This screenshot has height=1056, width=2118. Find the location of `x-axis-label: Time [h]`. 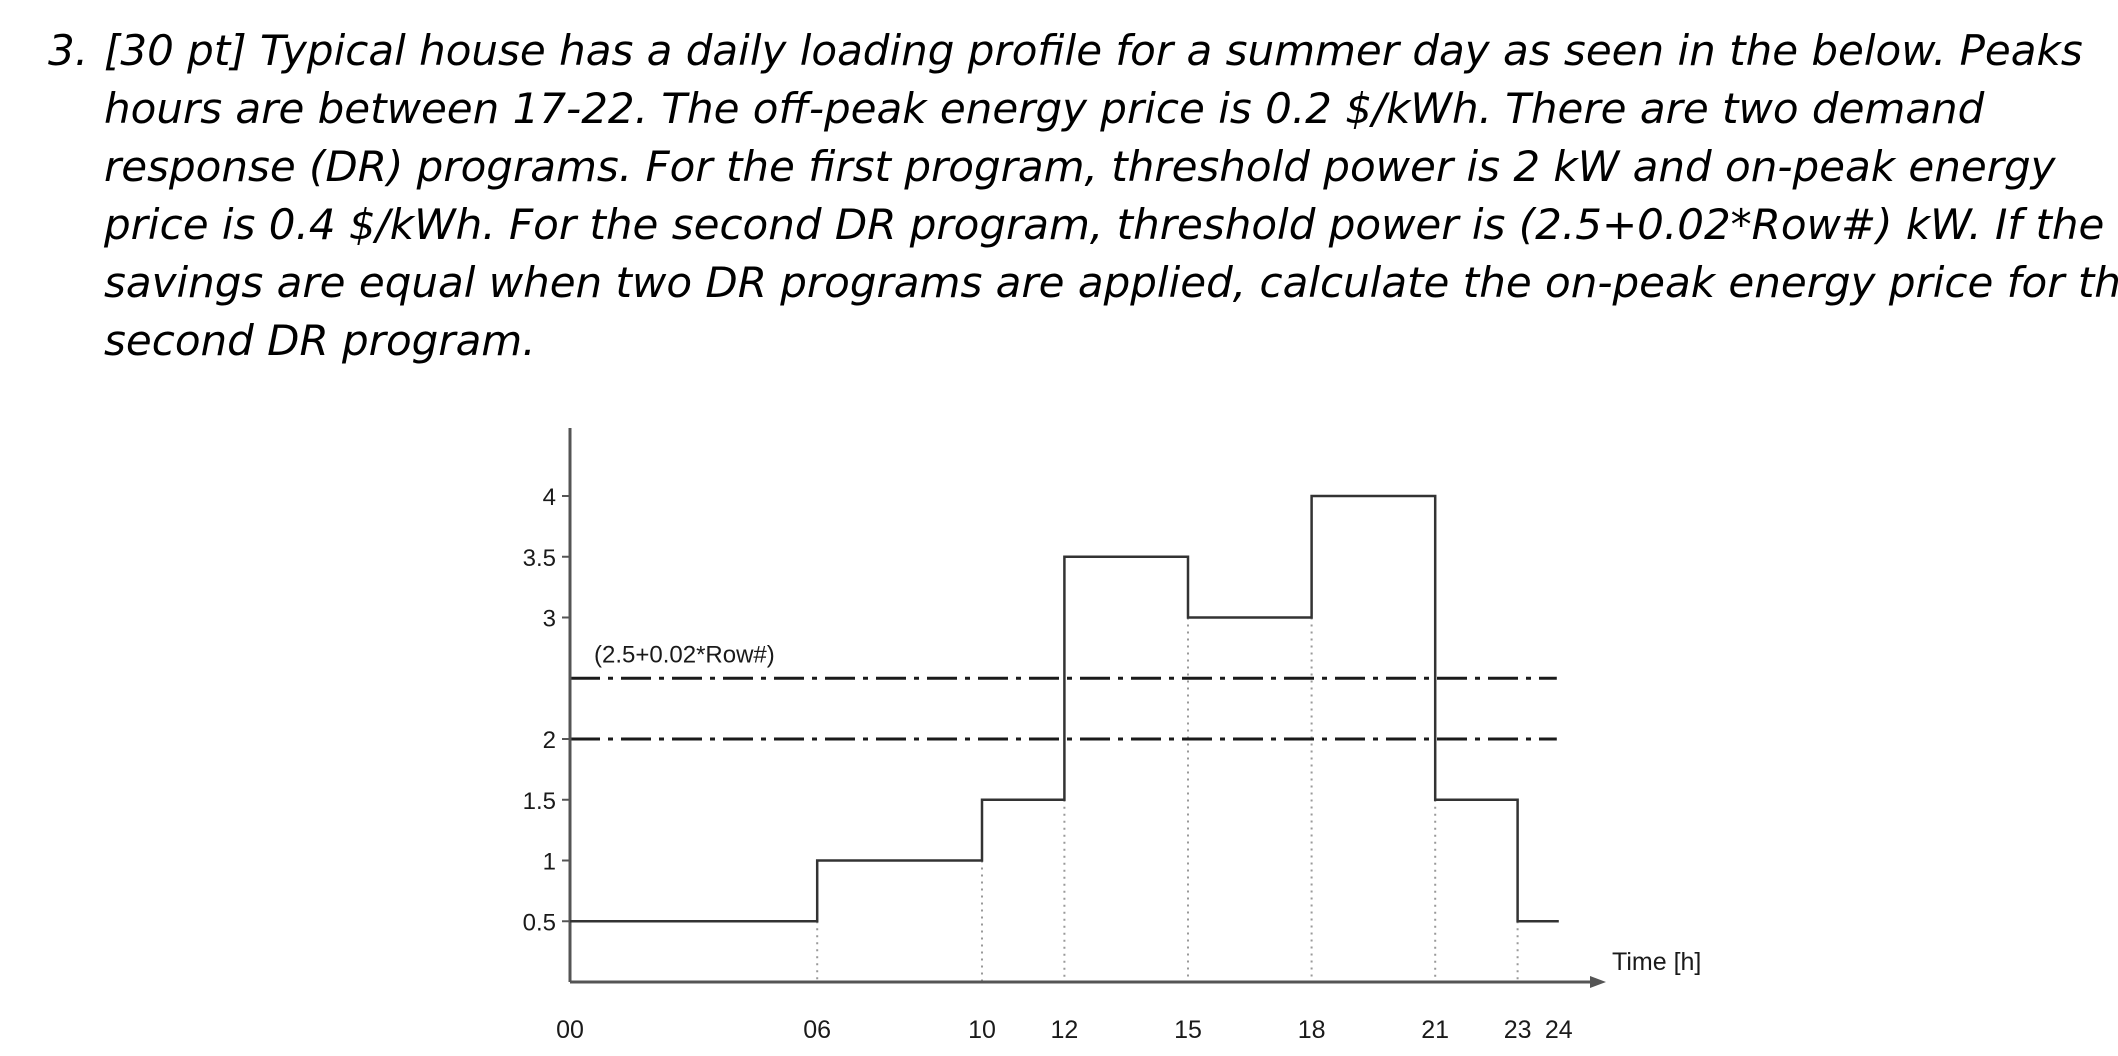

x-axis-label: Time [h] is located at coordinates (1656, 962).